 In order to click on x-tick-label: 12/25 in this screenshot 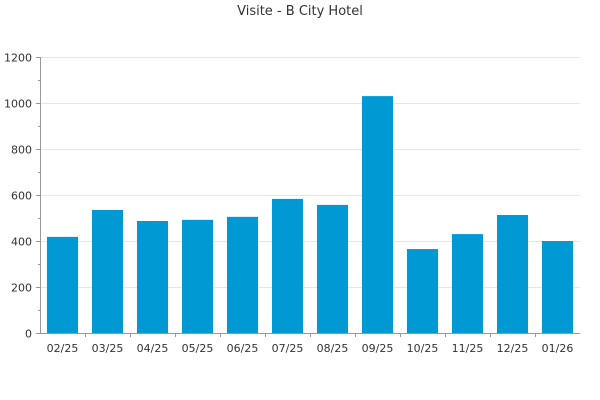, I will do `click(513, 348)`.